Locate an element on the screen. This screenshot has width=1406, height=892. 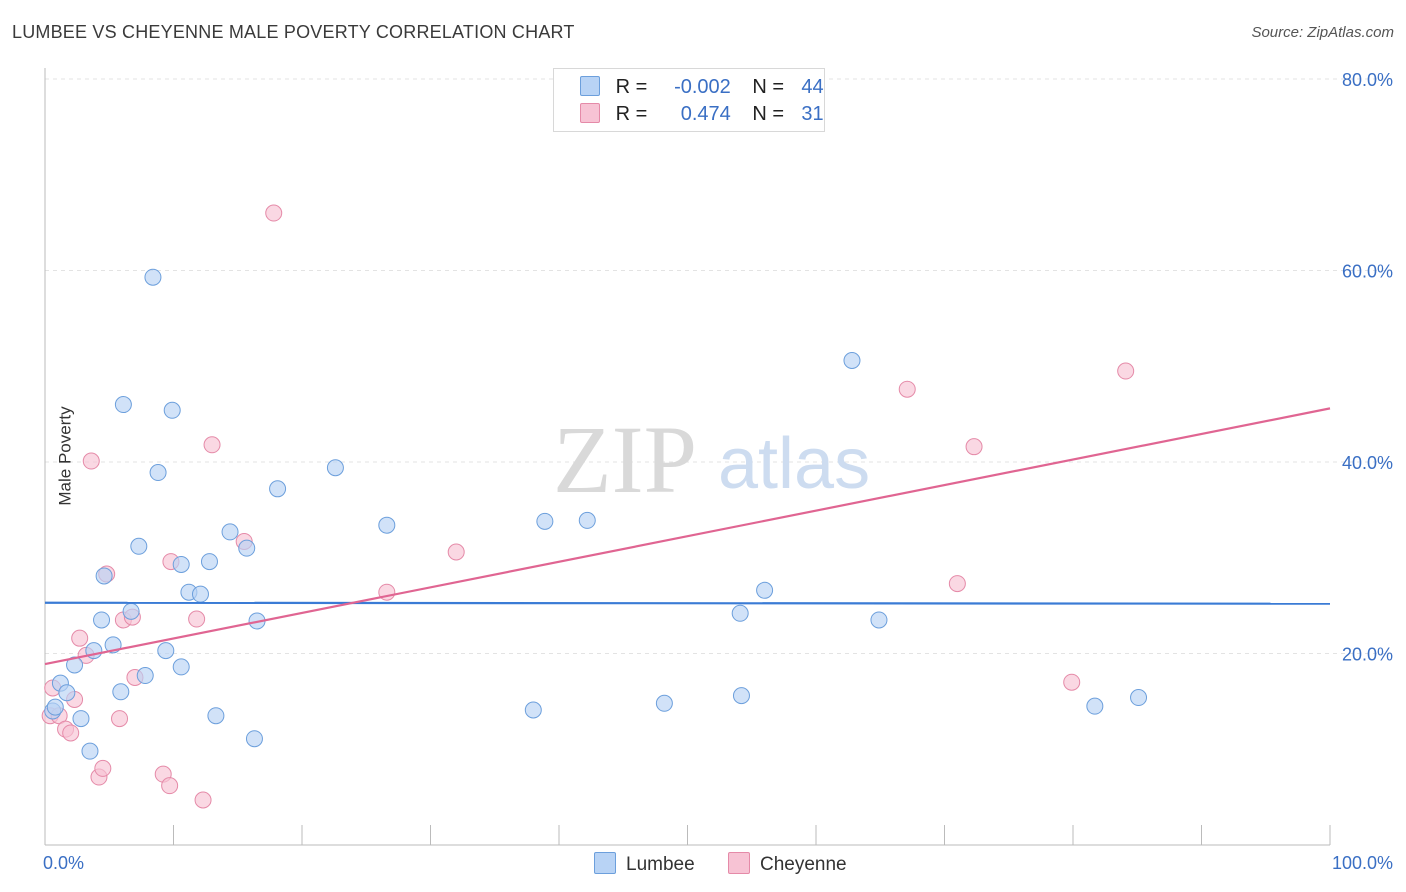
bottom-legend-label-cheyenne: Cheyenne is located at coordinates (803, 864).